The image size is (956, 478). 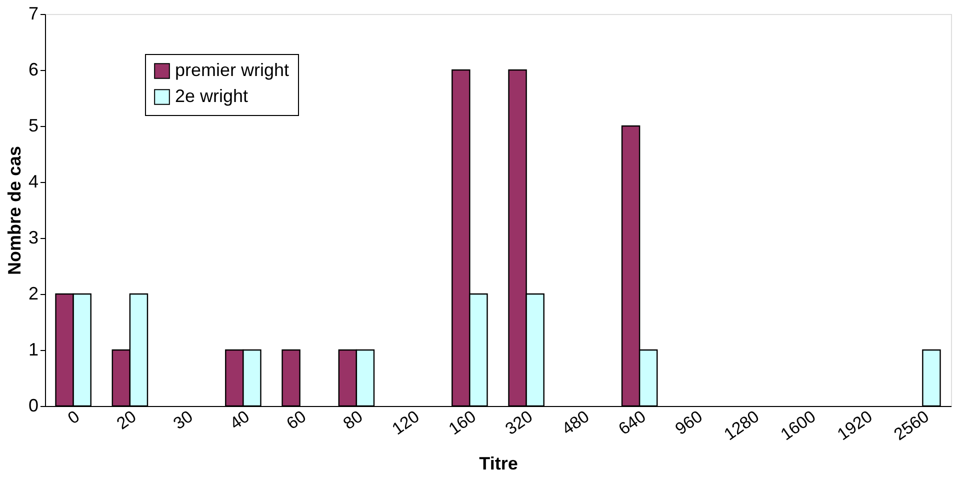 I want to click on x-tick-label: 640, so click(x=632, y=422).